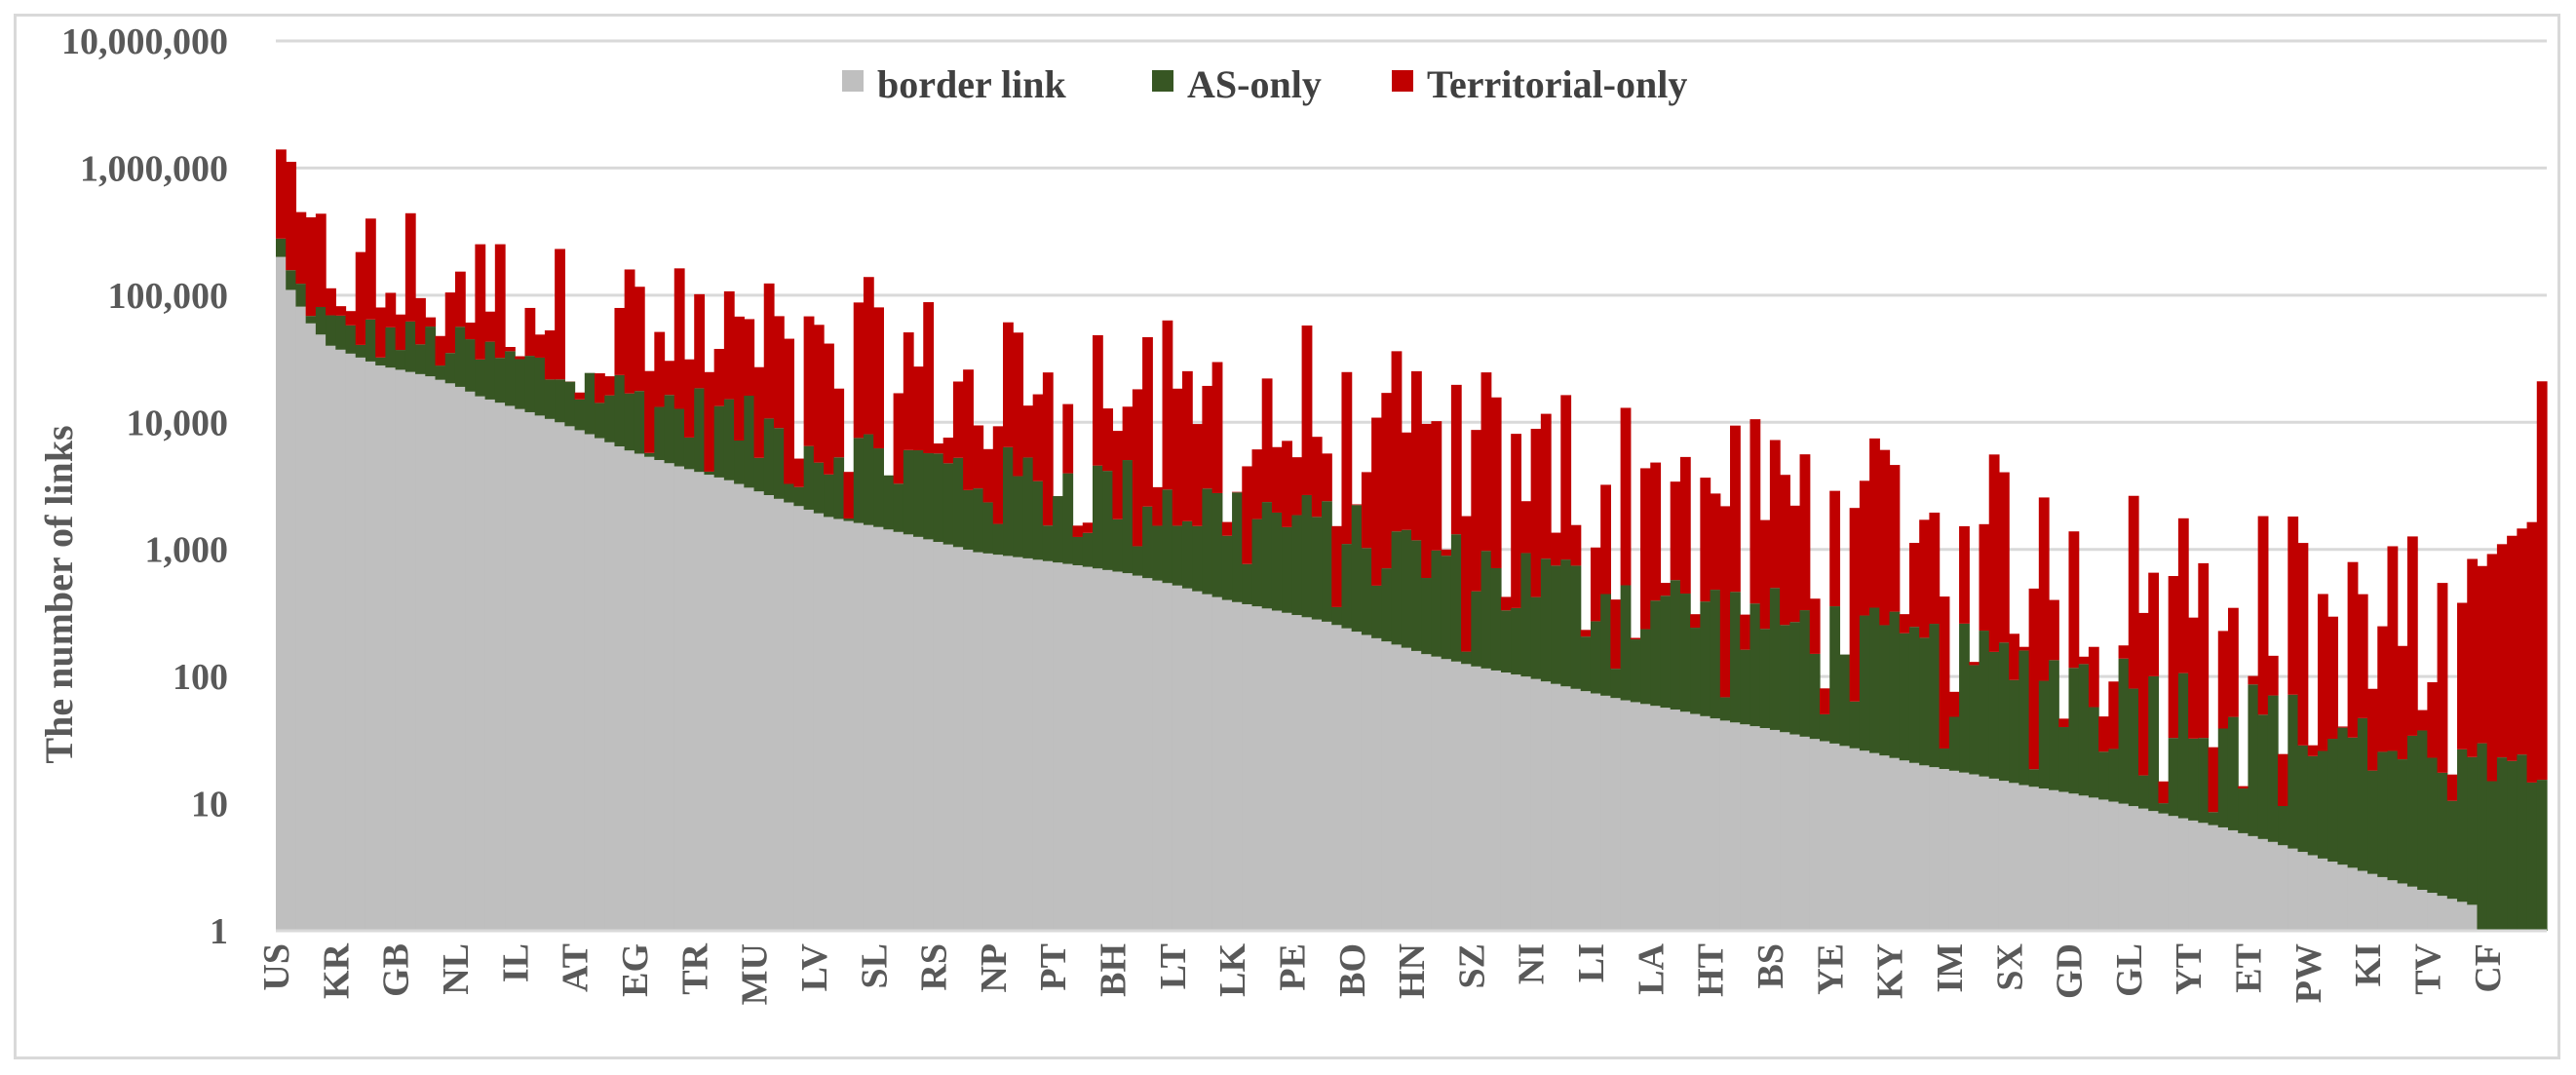  Describe the element at coordinates (1471, 965) in the screenshot. I see `x-tick-label: SZ` at that location.